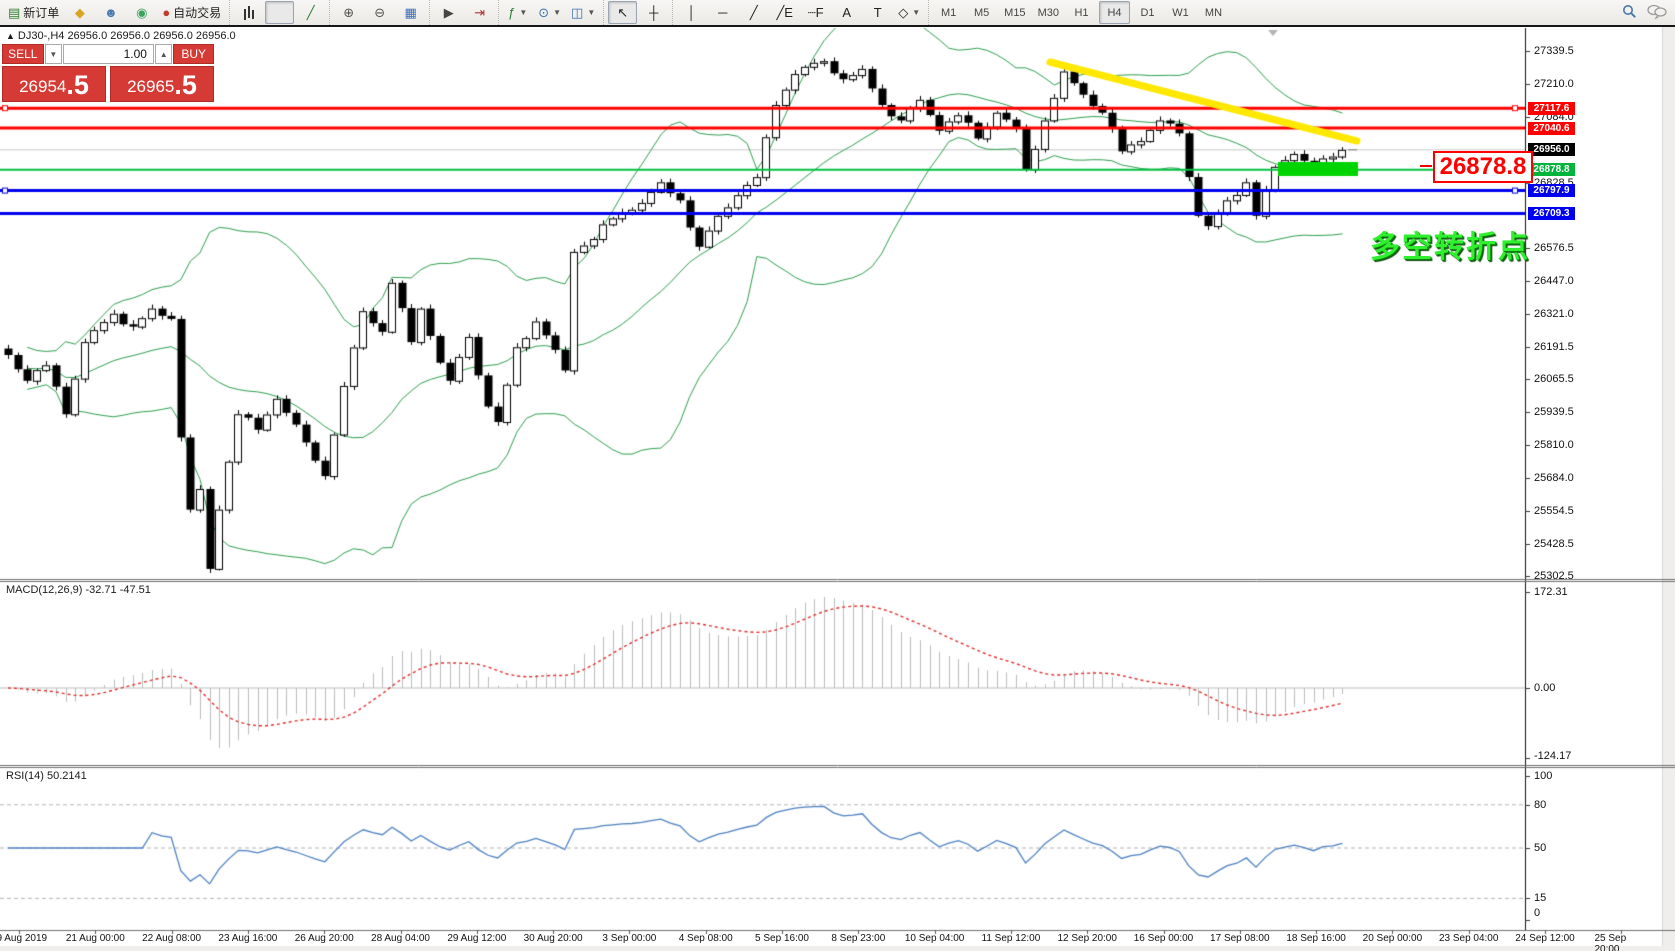 The width and height of the screenshot is (1675, 951). I want to click on templates-button-icon: ◫, so click(577, 12).